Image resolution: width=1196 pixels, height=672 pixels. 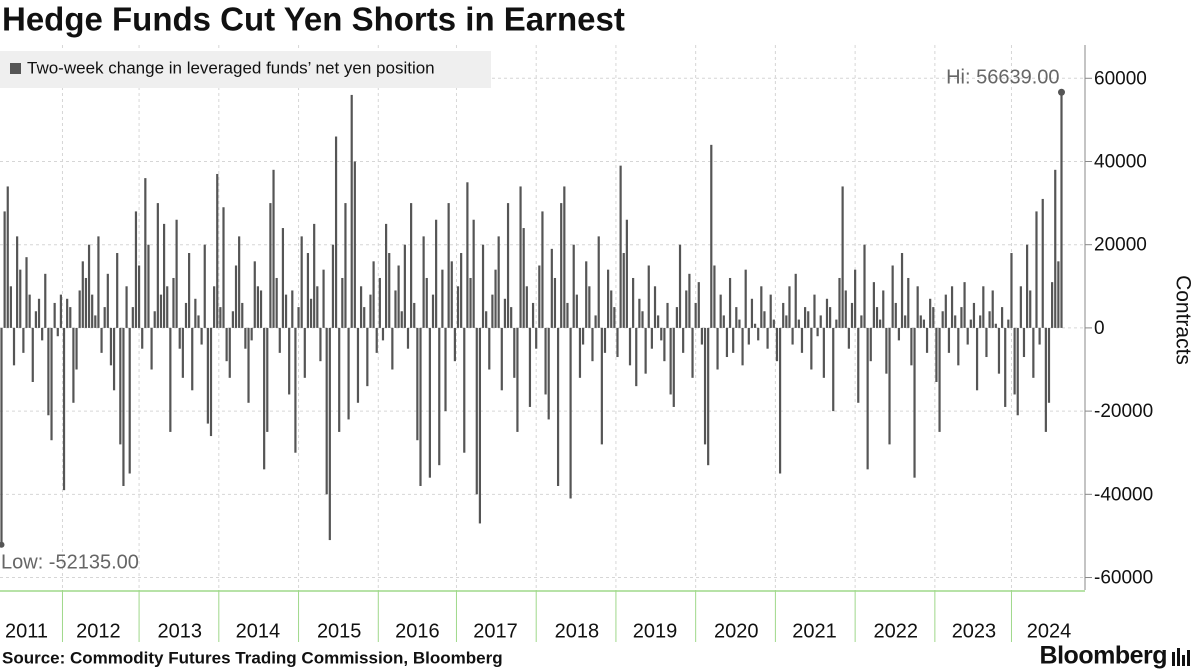 I want to click on brand: Bloomberg, so click(x=1103, y=656).